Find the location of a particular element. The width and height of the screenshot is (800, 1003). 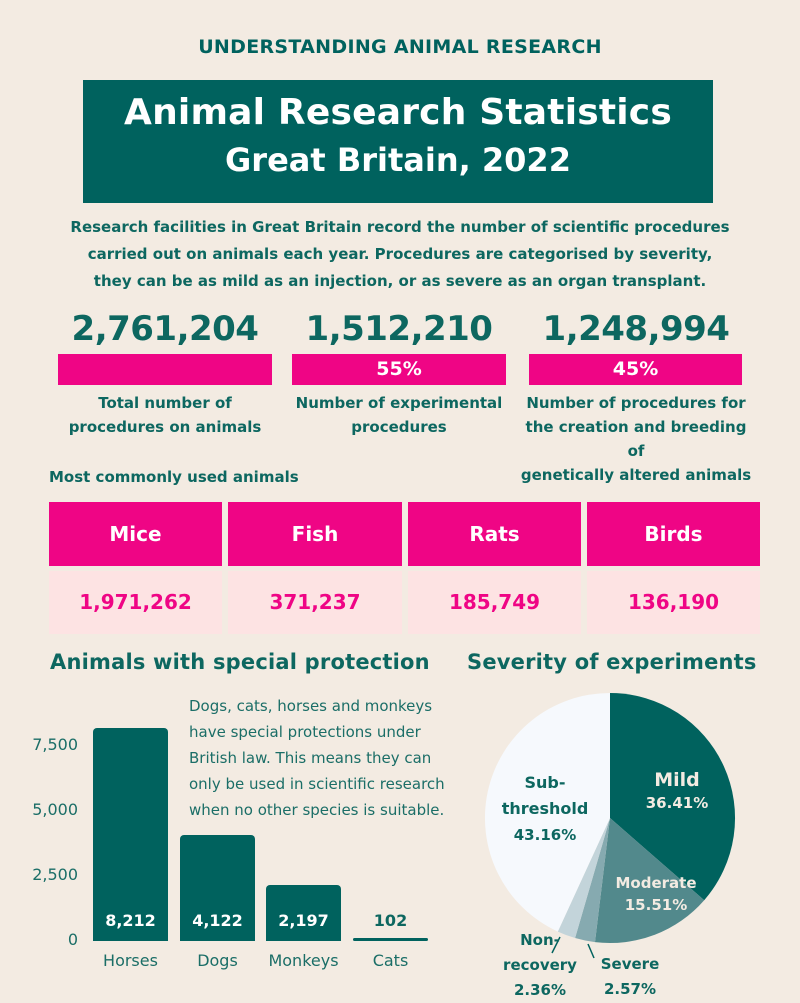

bar-monkeys is located at coordinates (303, 913).